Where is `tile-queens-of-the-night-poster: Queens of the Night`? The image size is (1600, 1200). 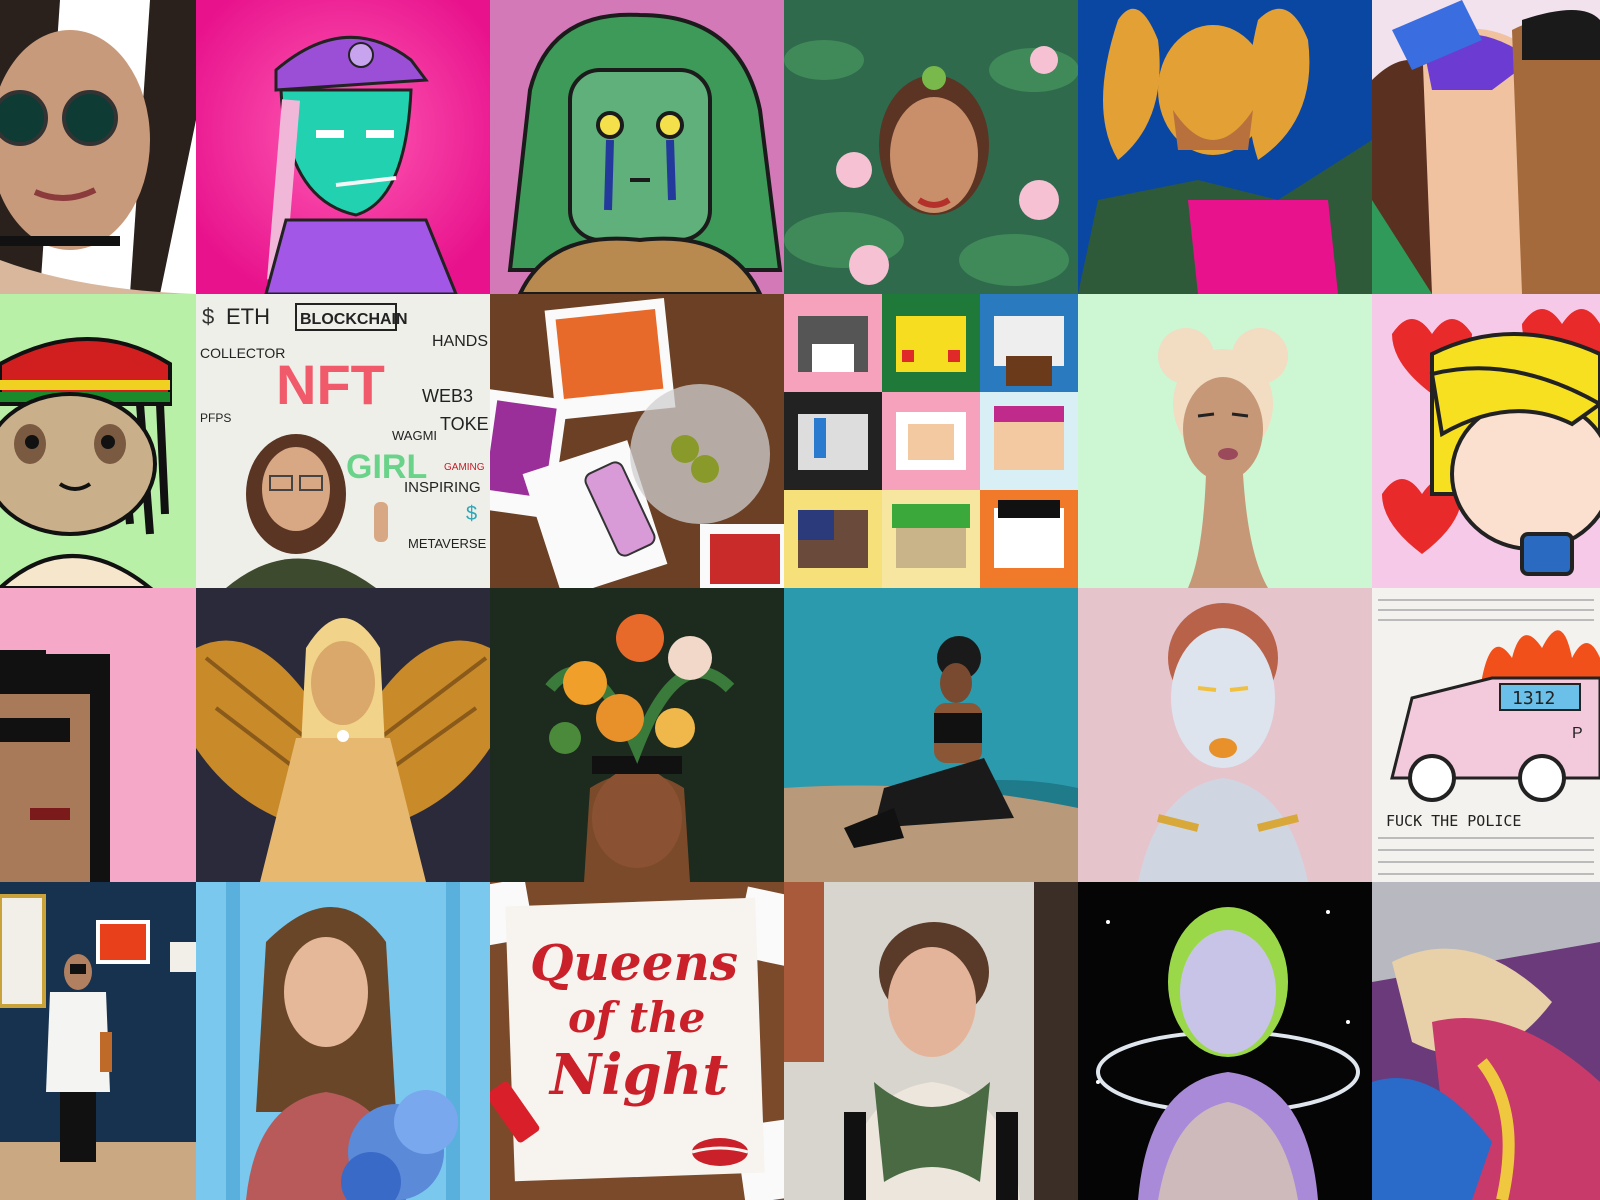 tile-queens-of-the-night-poster: Queens of the Night is located at coordinates (637, 1041).